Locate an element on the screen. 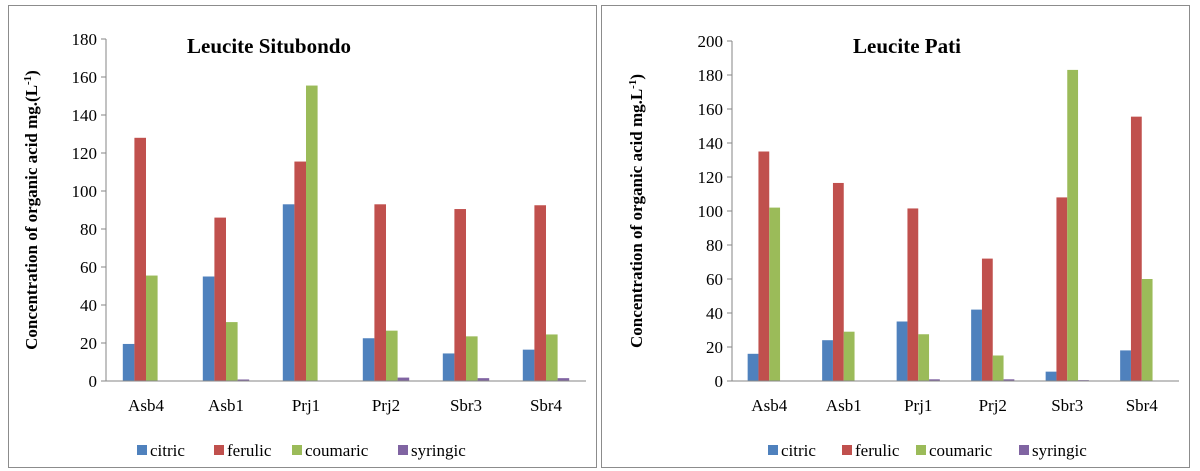 The image size is (1200, 471). bar-syringic-sbr4 is located at coordinates (563, 379).